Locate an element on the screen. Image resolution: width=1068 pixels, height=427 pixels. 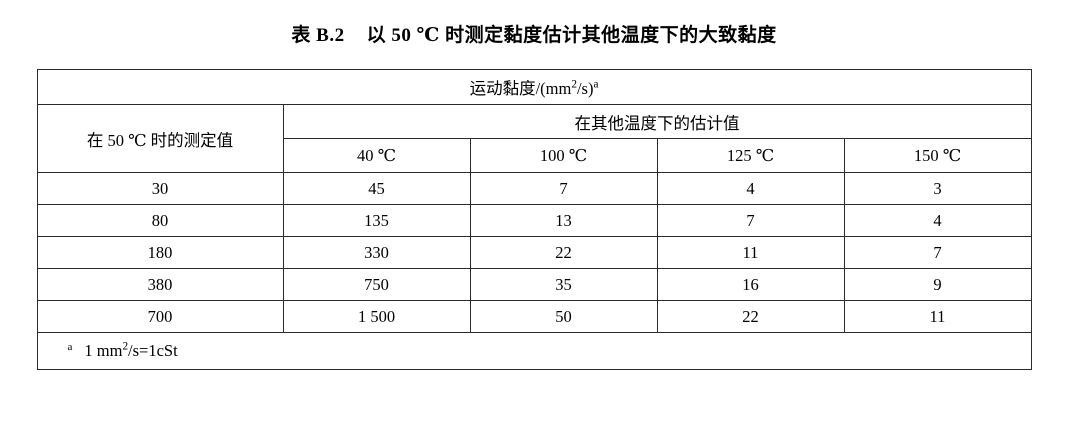
footnote-exponent: 2 is located at coordinates (125, 346).